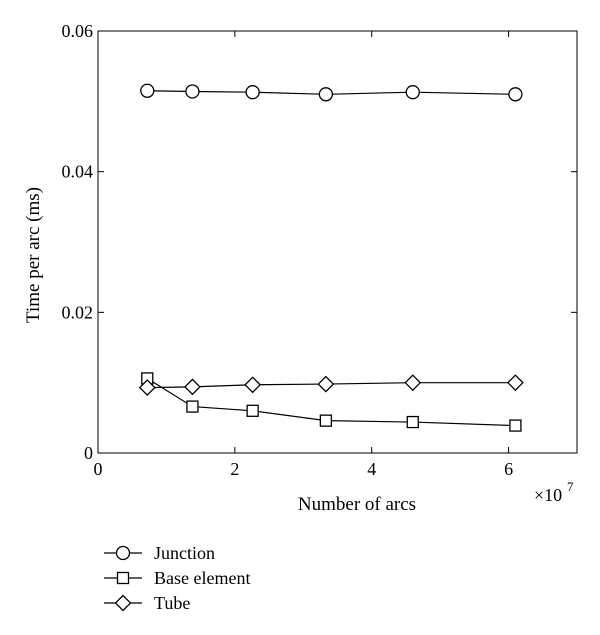  I want to click on legend-marker-diamond, so click(123, 603).